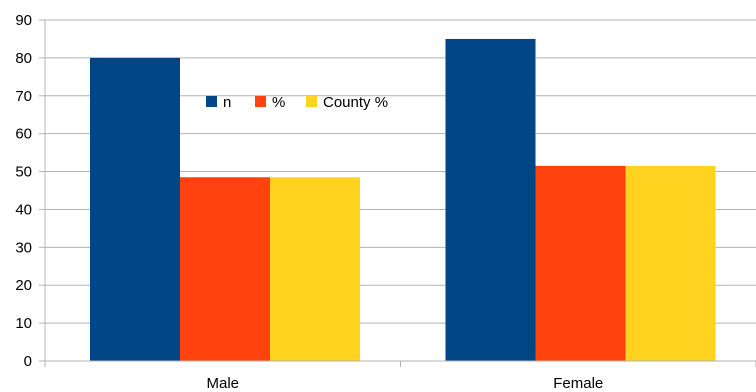 The height and width of the screenshot is (392, 756). Describe the element at coordinates (23, 96) in the screenshot. I see `y-tick-label: 70` at that location.